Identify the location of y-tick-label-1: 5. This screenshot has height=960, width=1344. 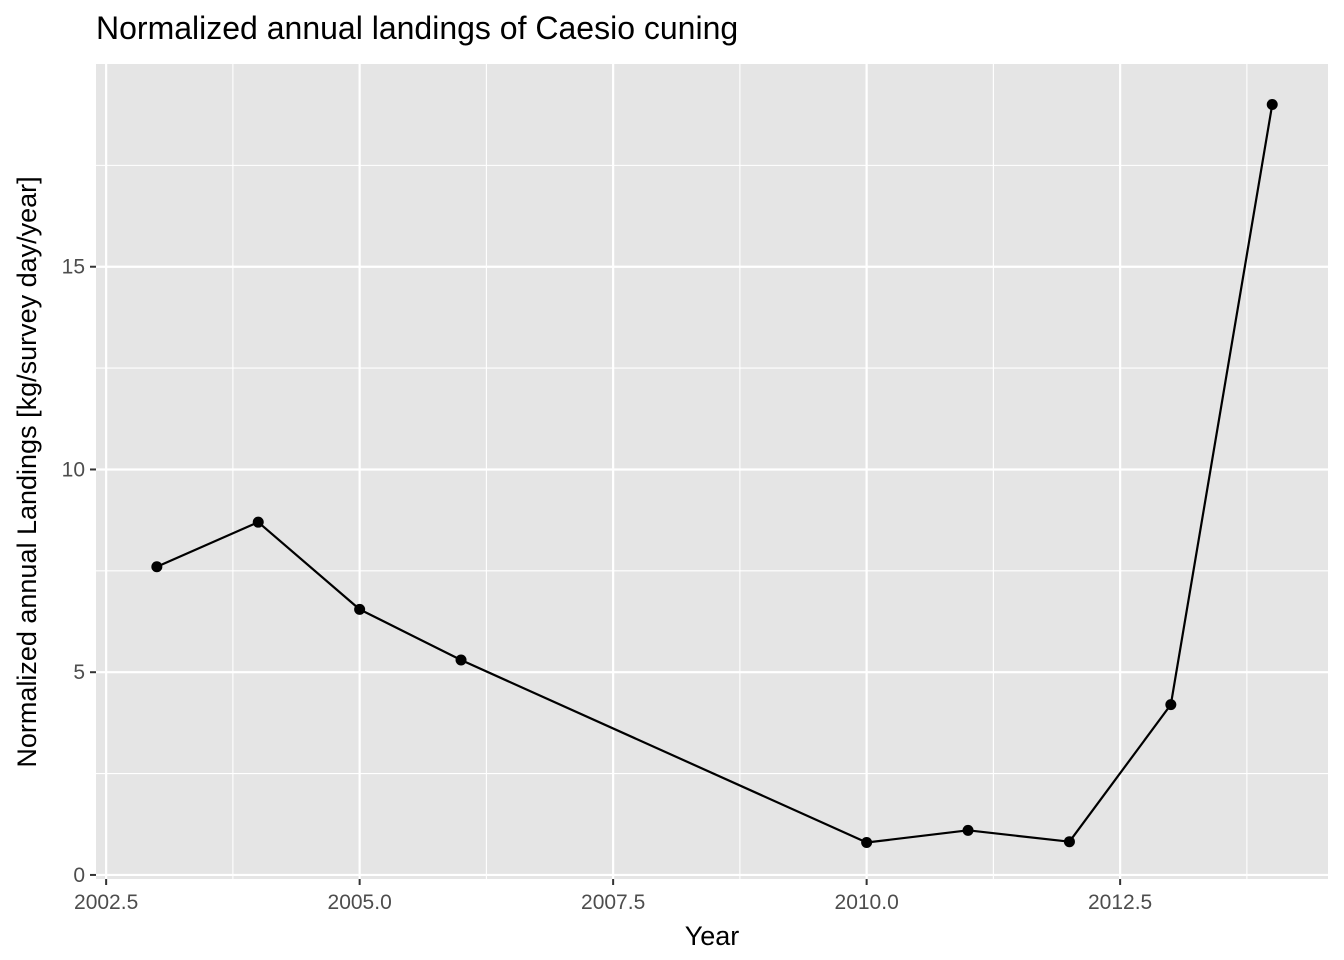
(79, 672).